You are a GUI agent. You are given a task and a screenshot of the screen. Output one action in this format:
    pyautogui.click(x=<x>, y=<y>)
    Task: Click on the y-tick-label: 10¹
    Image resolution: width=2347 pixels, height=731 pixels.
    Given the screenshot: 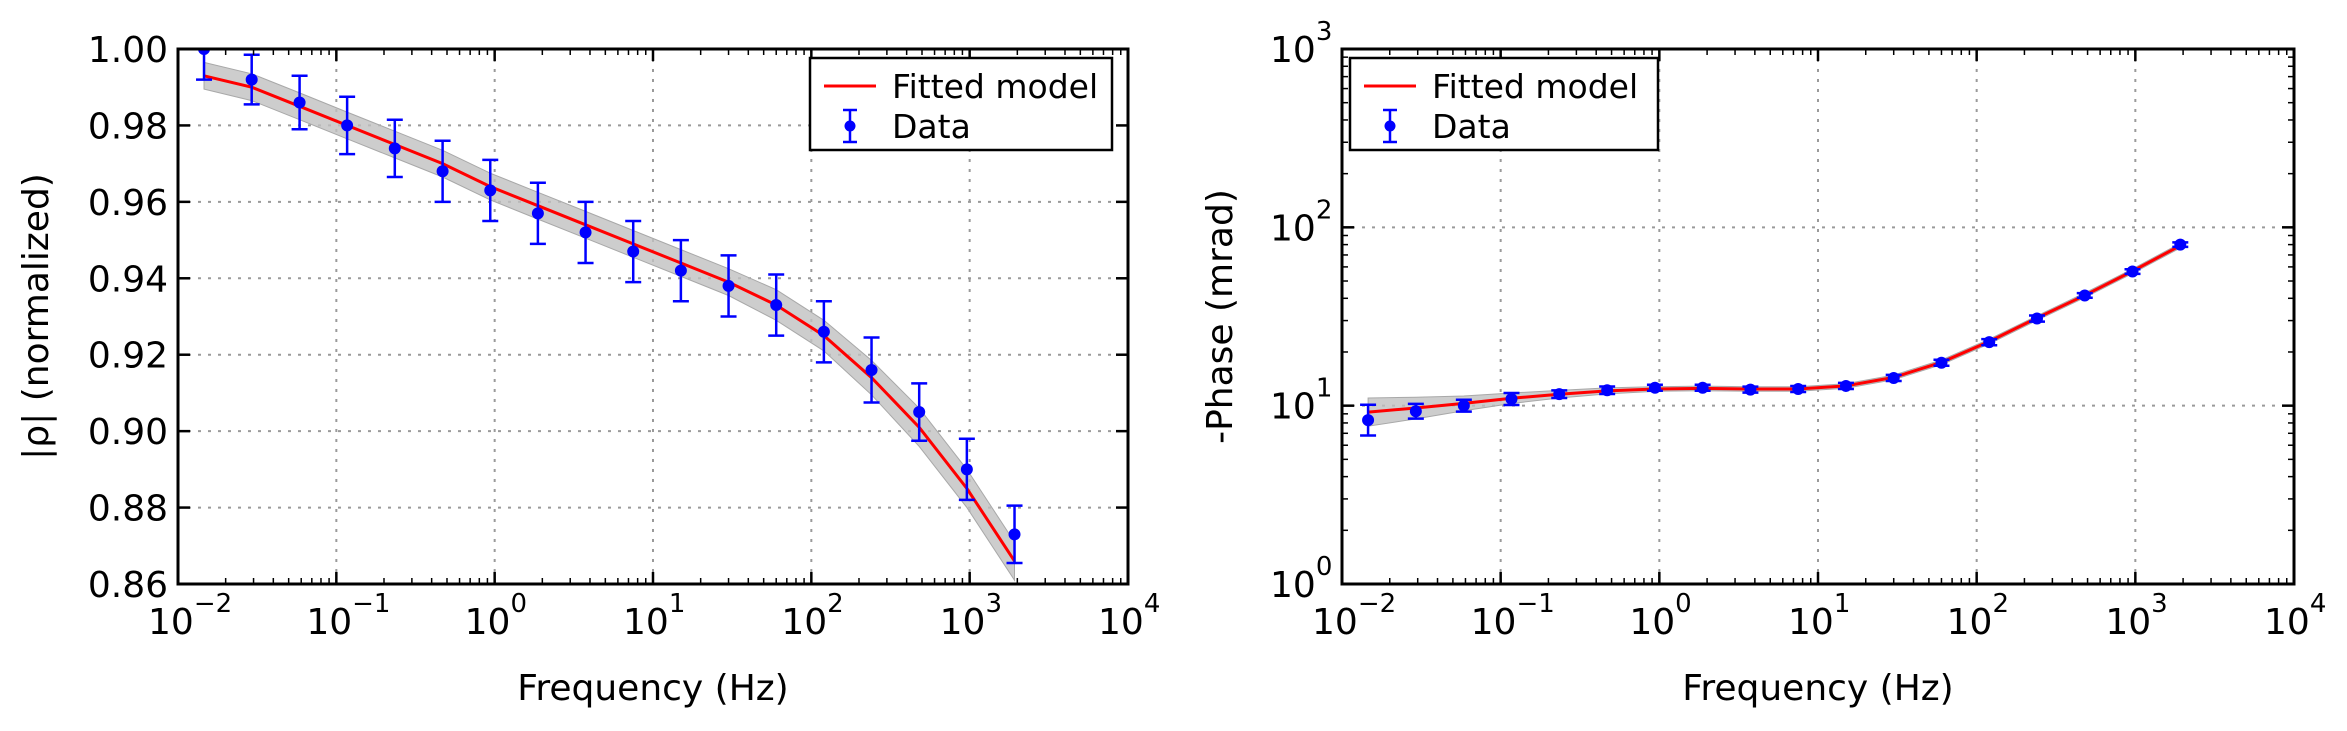 What is the action you would take?
    pyautogui.click(x=1301, y=401)
    